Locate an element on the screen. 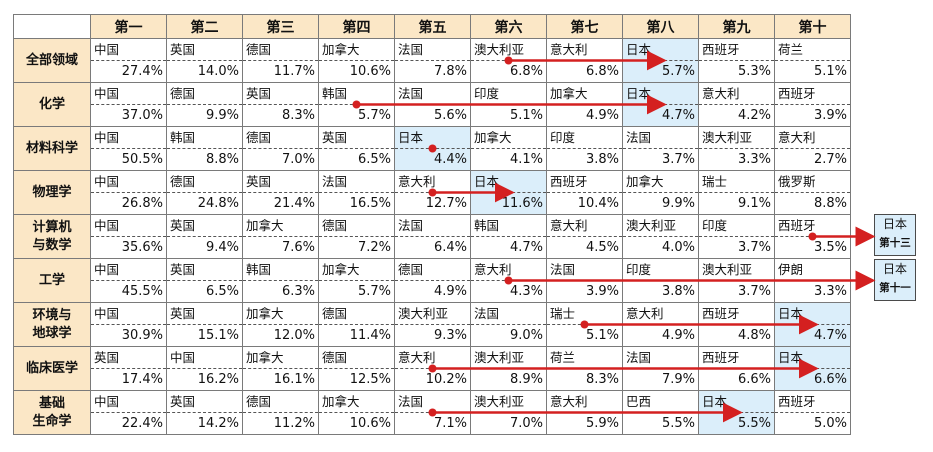  rank-cell: 德国 7.2% is located at coordinates (356, 236).